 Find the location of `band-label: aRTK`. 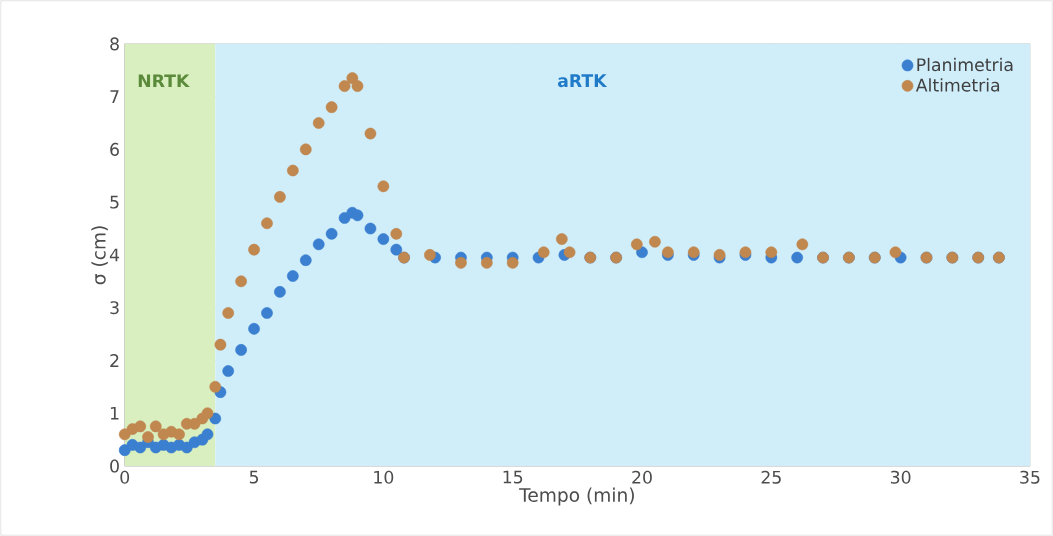

band-label: aRTK is located at coordinates (582, 81).